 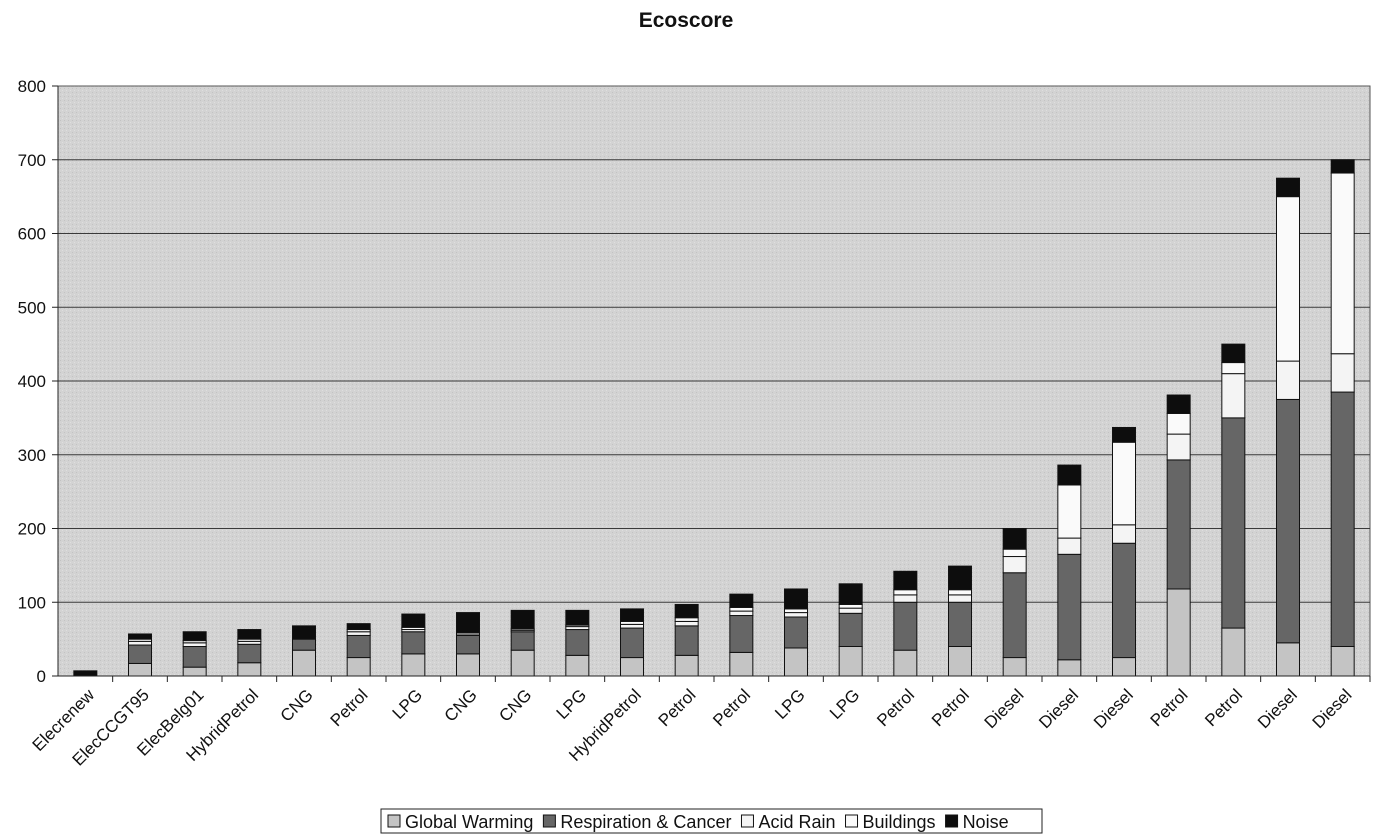 What do you see at coordinates (469, 822) in the screenshot?
I see `legend-label: Global Warming` at bounding box center [469, 822].